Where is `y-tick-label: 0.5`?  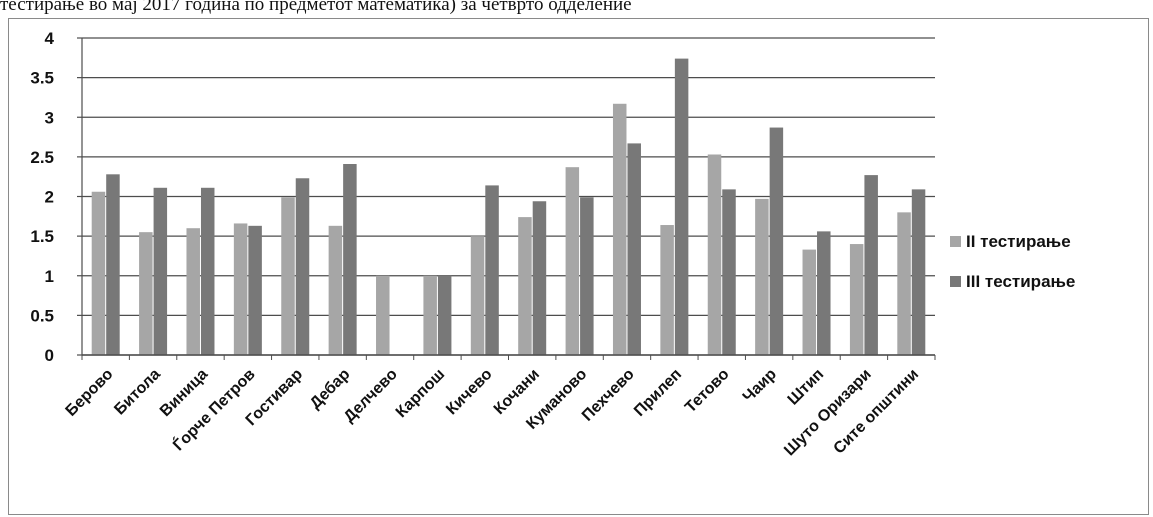
y-tick-label: 0.5 is located at coordinates (42, 315).